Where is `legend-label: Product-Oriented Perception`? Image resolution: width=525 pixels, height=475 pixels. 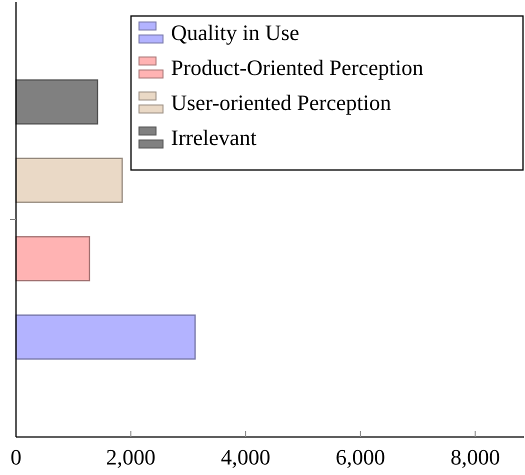
legend-label: Product-Oriented Perception is located at coordinates (297, 67).